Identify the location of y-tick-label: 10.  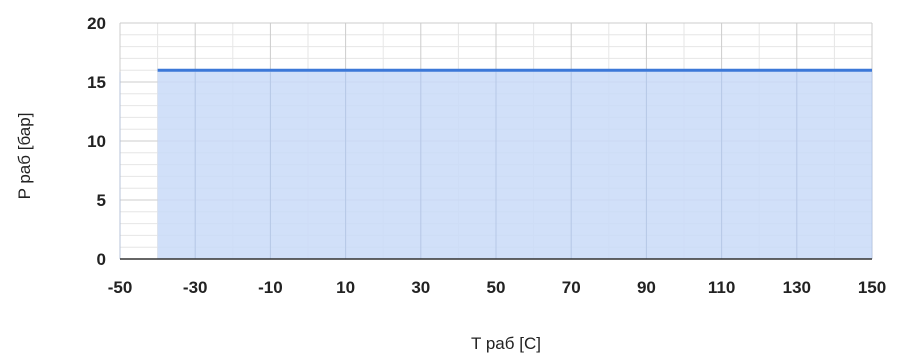
(96, 141).